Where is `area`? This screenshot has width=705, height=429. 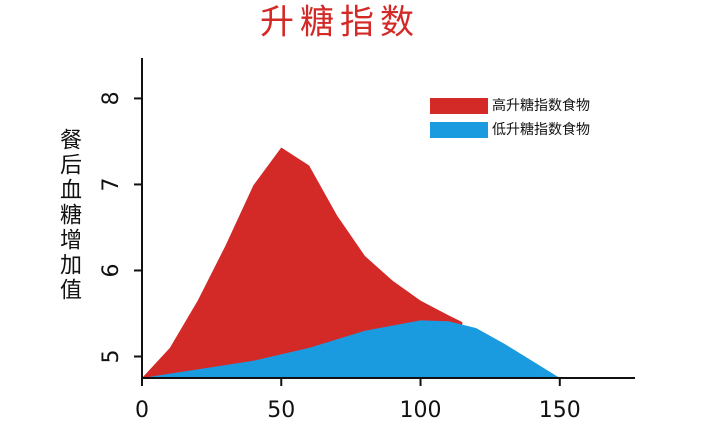
area is located at coordinates (351, 349).